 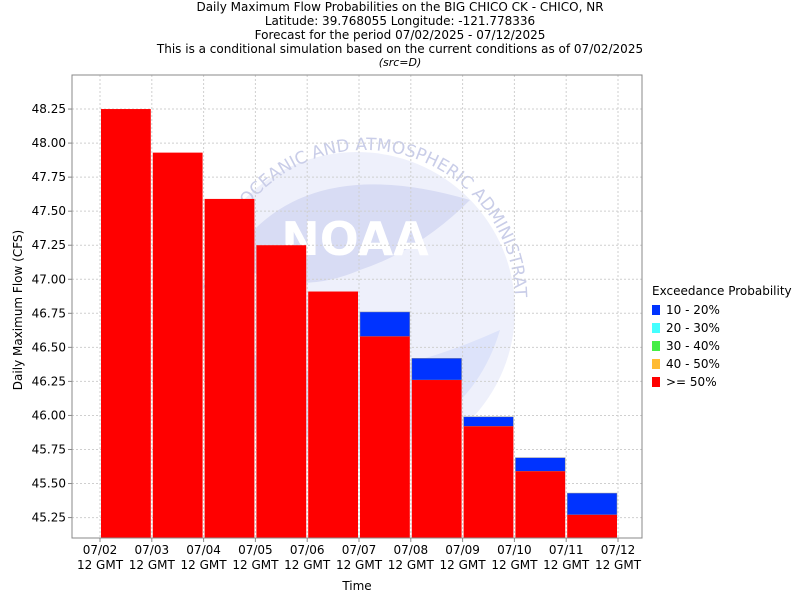 I want to click on y-axis-label: Daily Maximum Flow (CFS), so click(x=18, y=310).